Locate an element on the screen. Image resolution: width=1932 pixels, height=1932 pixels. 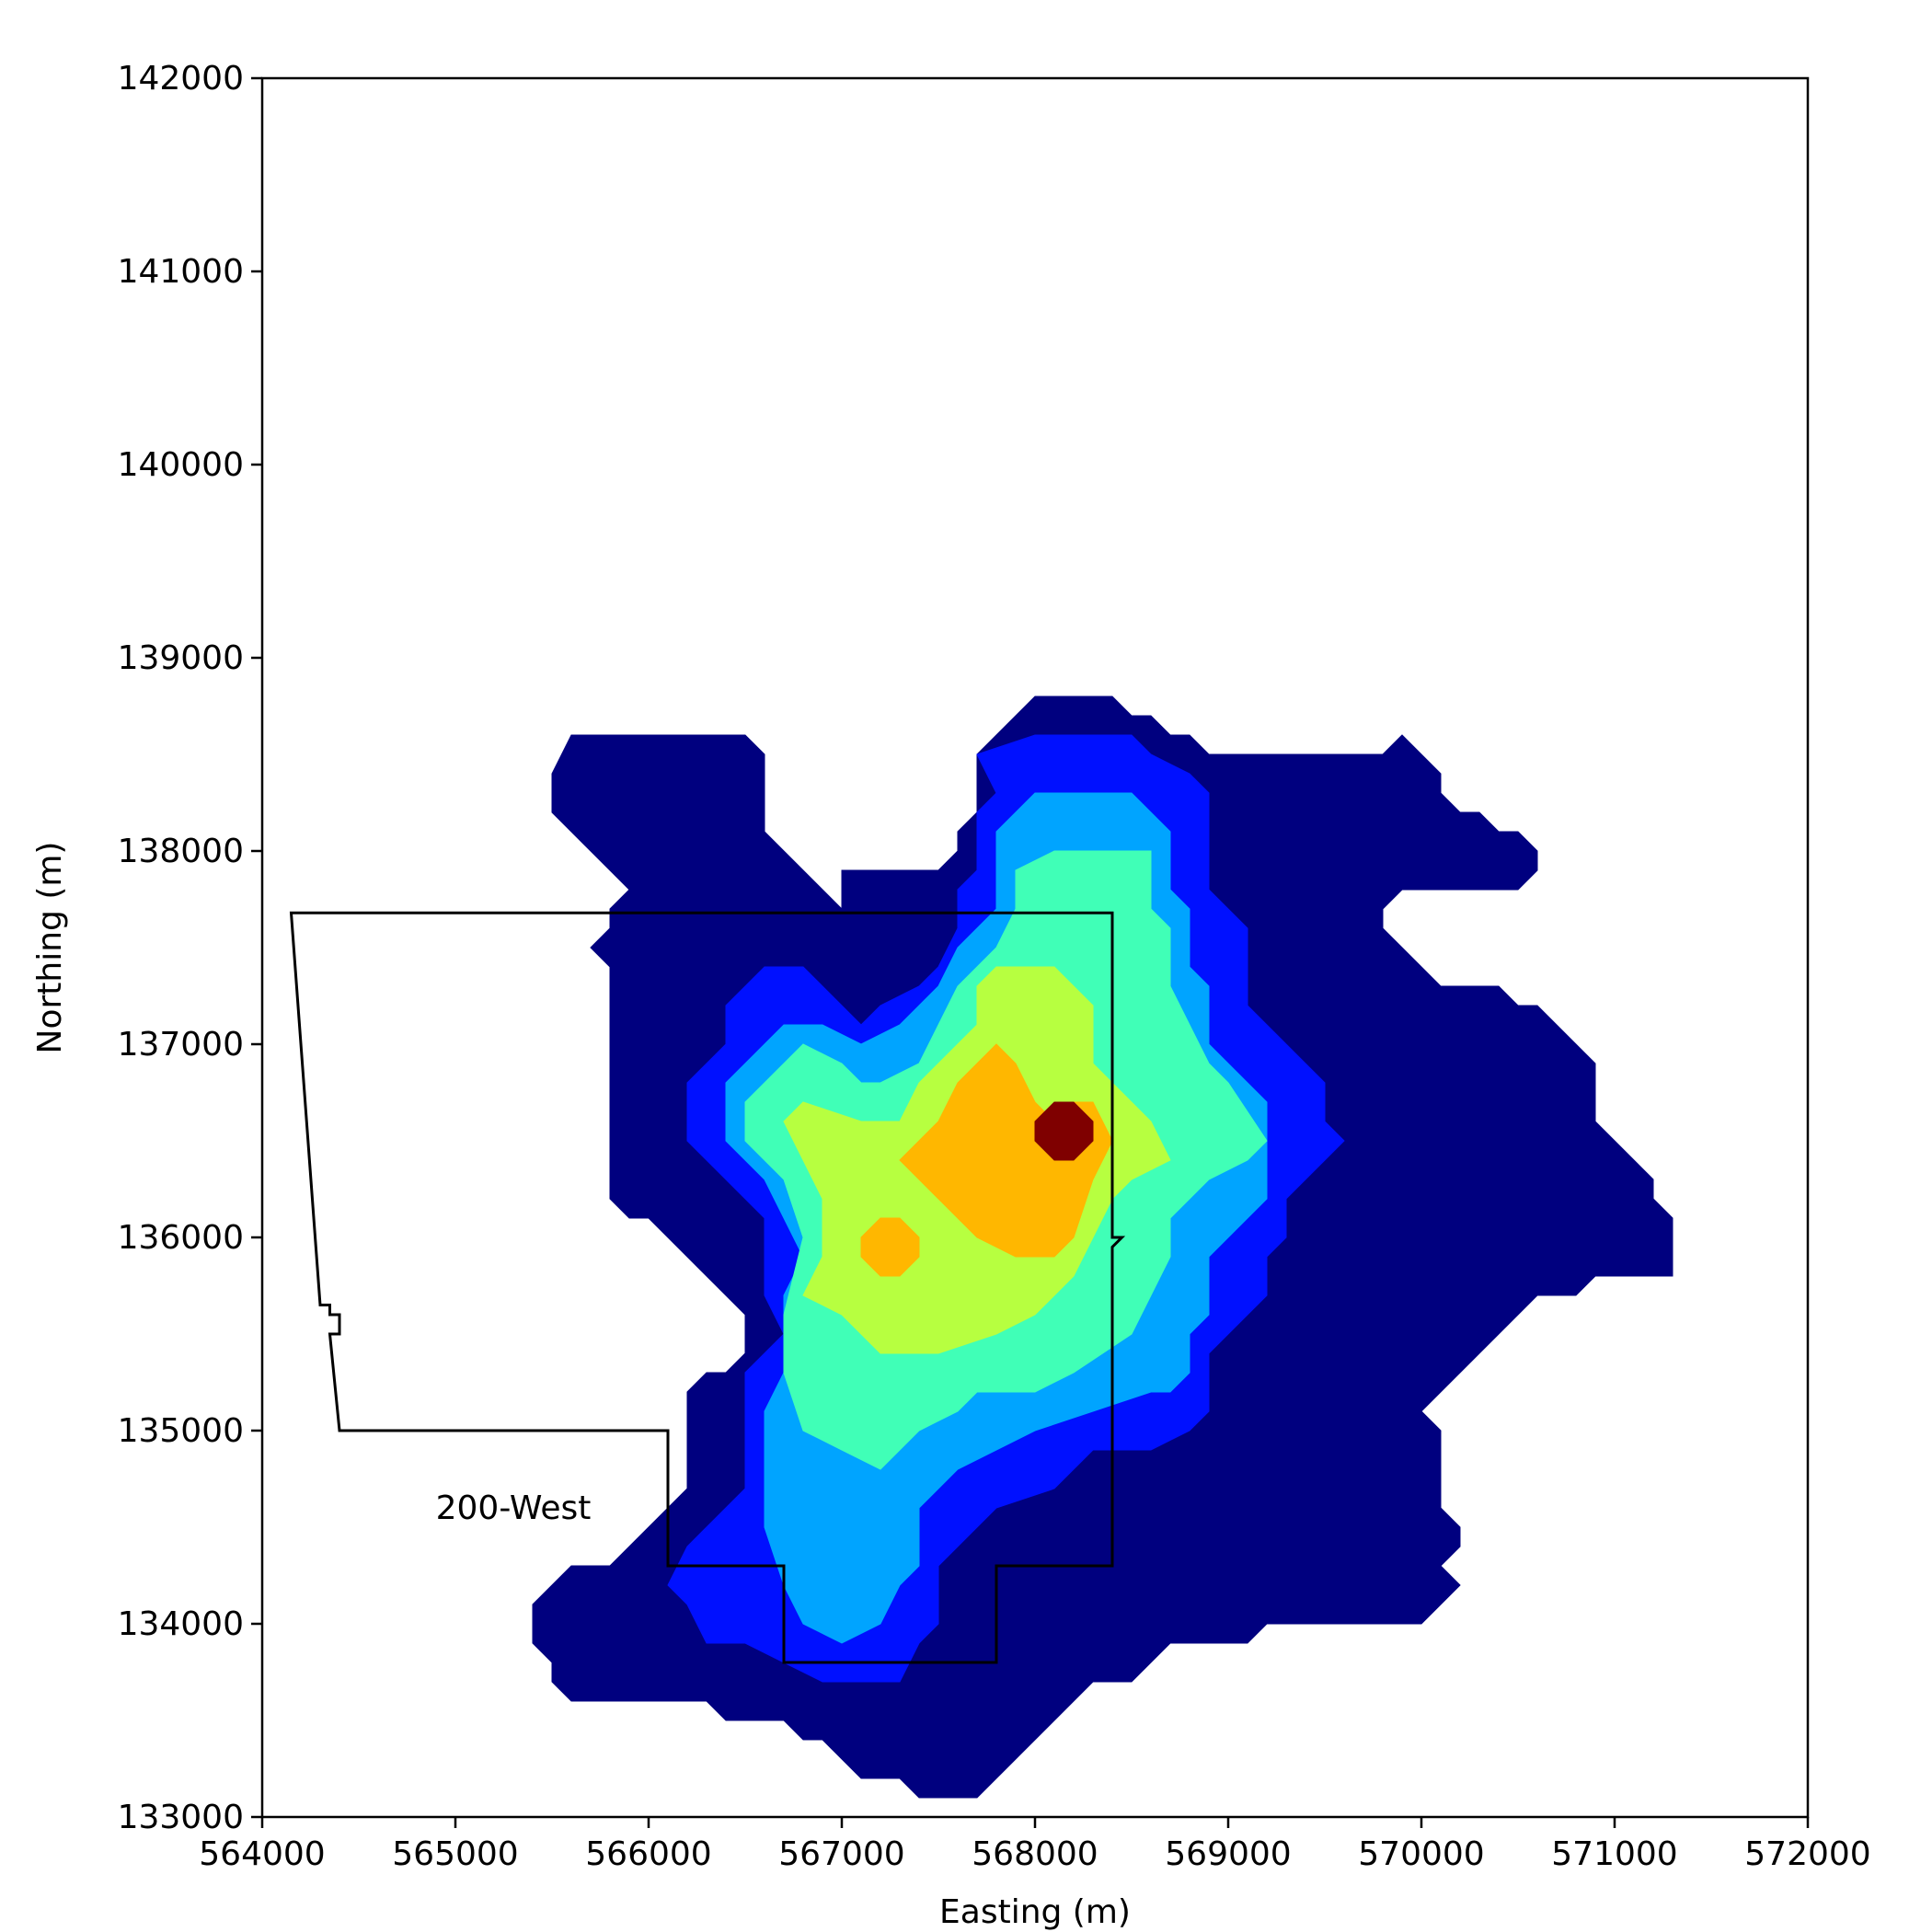
y-tick-label: 133000 is located at coordinates (181, 1817).